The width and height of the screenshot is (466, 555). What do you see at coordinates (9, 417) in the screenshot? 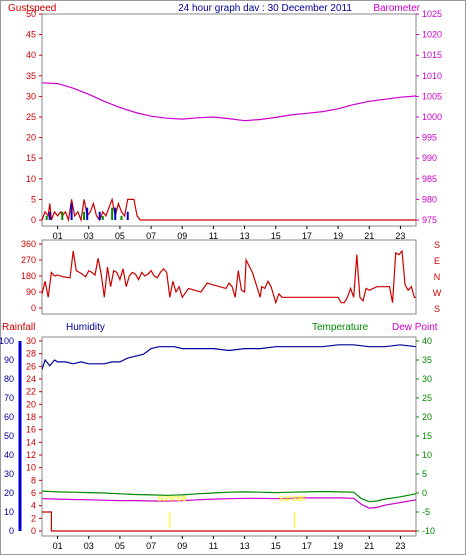
I see `rain-tick-label: 60` at bounding box center [9, 417].